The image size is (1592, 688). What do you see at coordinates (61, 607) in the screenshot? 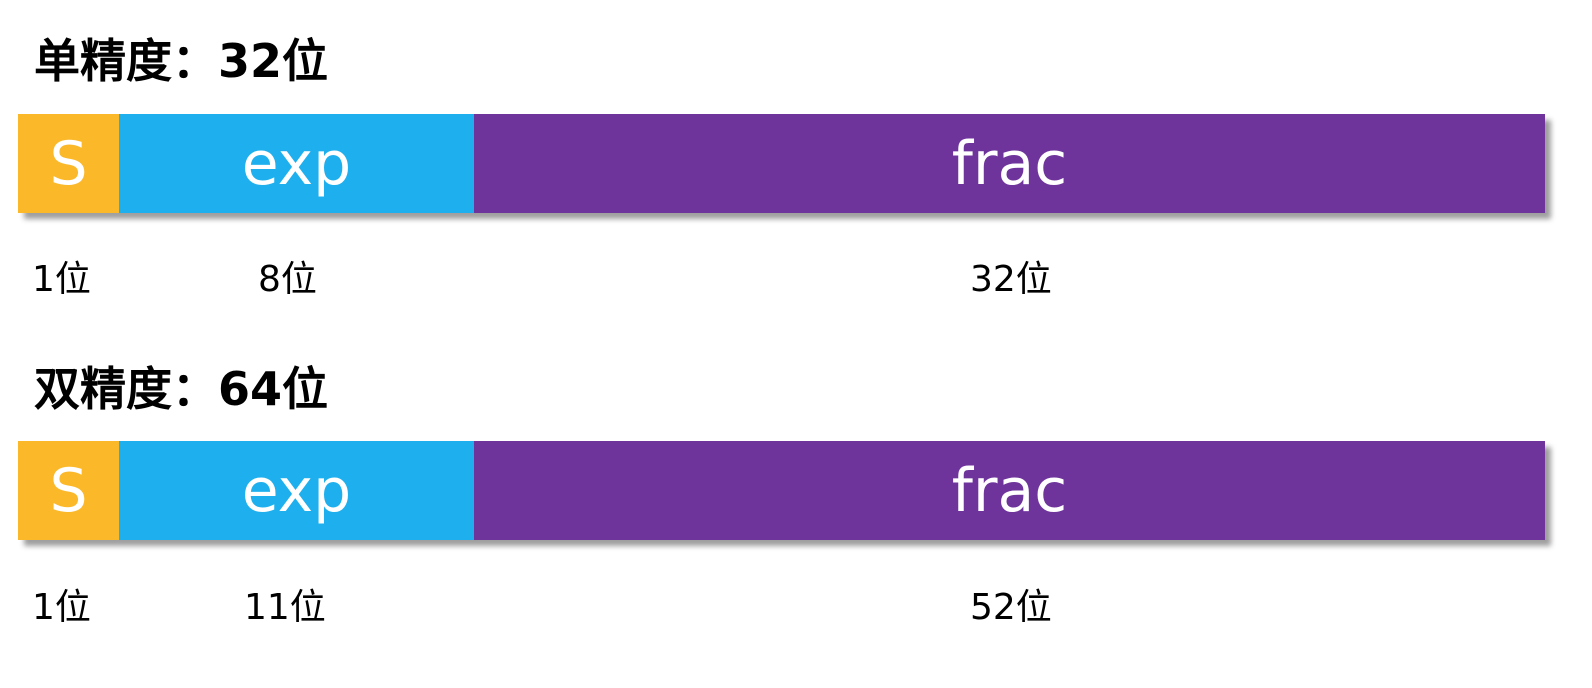
I see `double-sign-bits-label: 1位` at bounding box center [61, 607].